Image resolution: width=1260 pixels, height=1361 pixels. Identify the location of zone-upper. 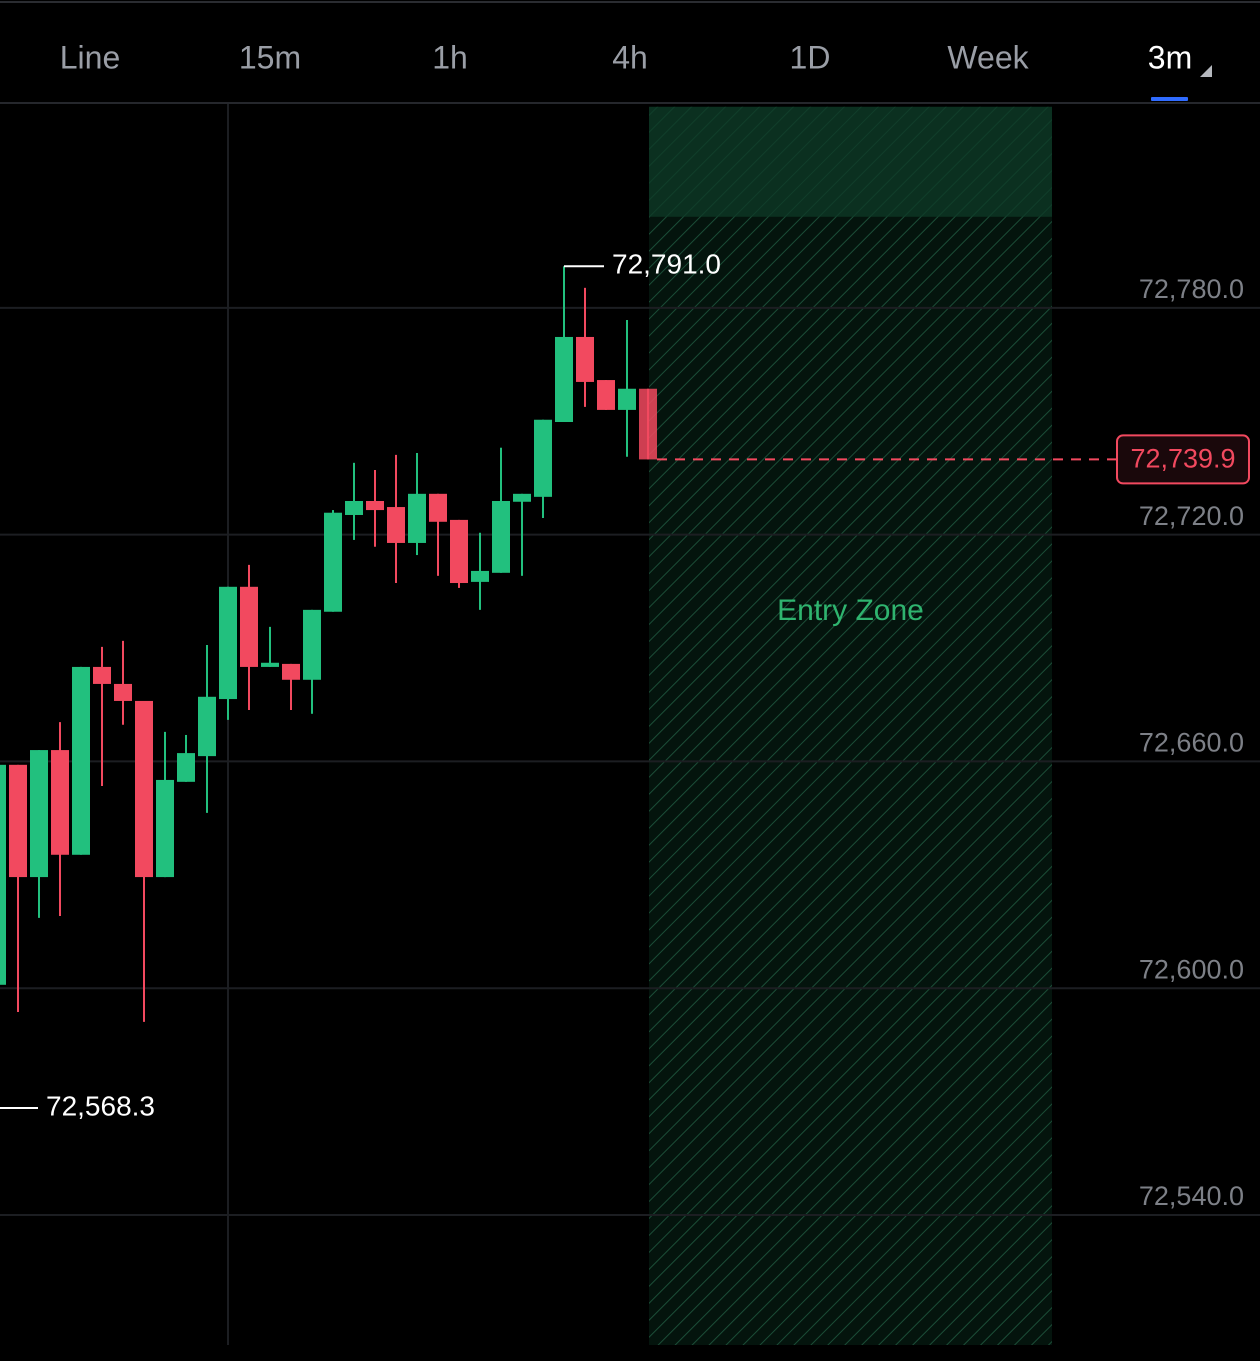
(850, 161).